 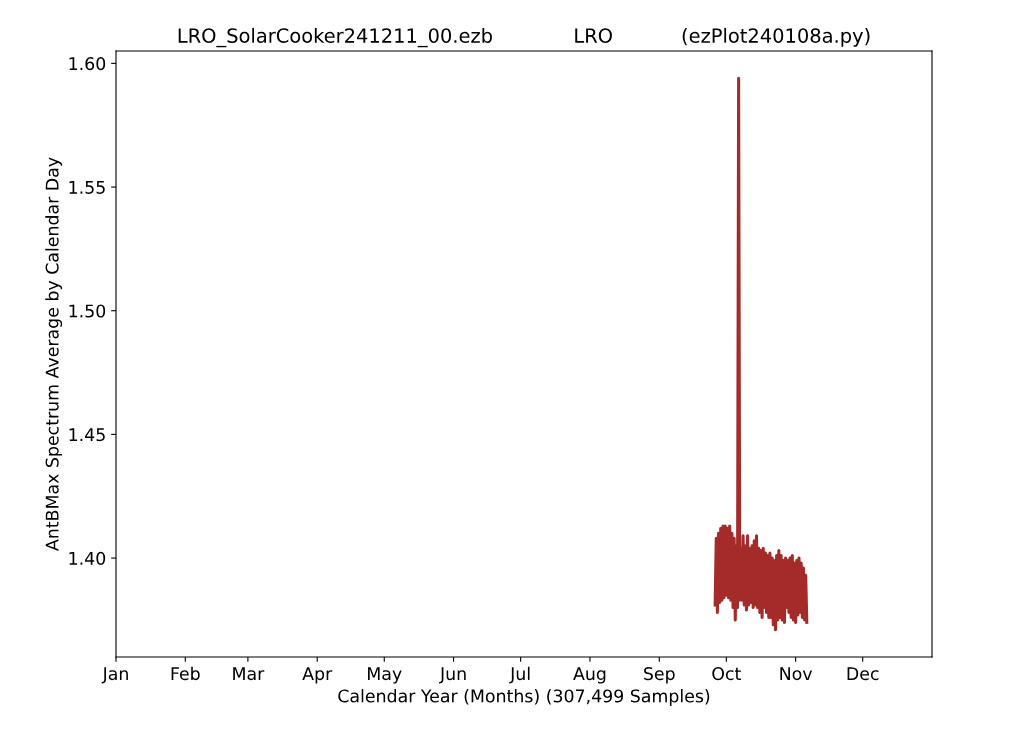 What do you see at coordinates (114, 675) in the screenshot?
I see `x-tick-label: Jan` at bounding box center [114, 675].